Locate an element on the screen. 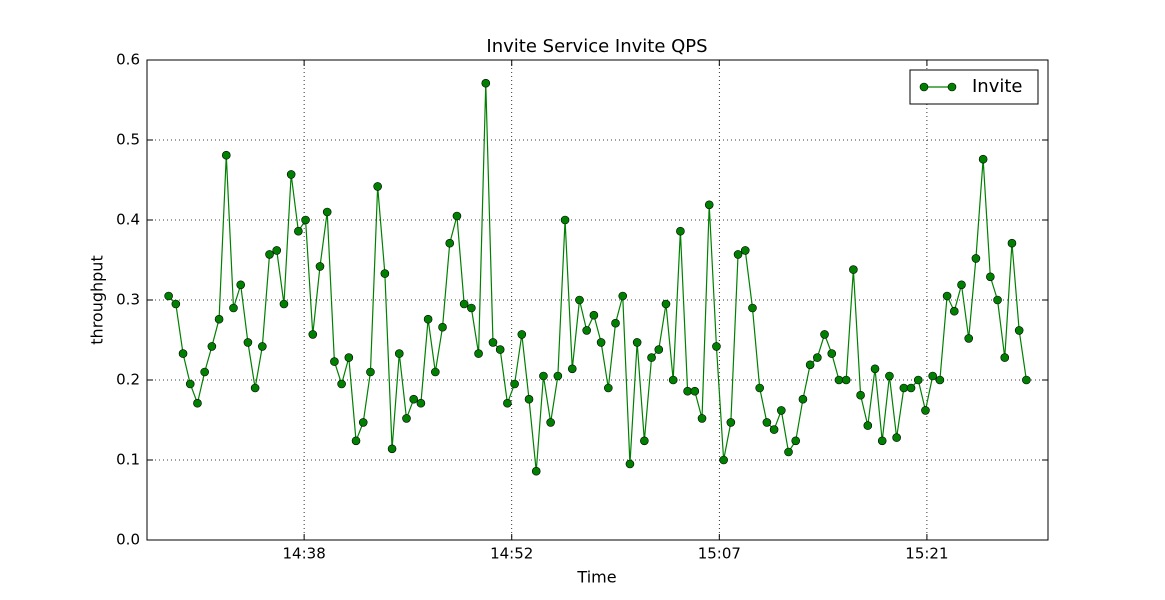 The width and height of the screenshot is (1165, 600). y-axis-label: throughput is located at coordinates (97, 299).